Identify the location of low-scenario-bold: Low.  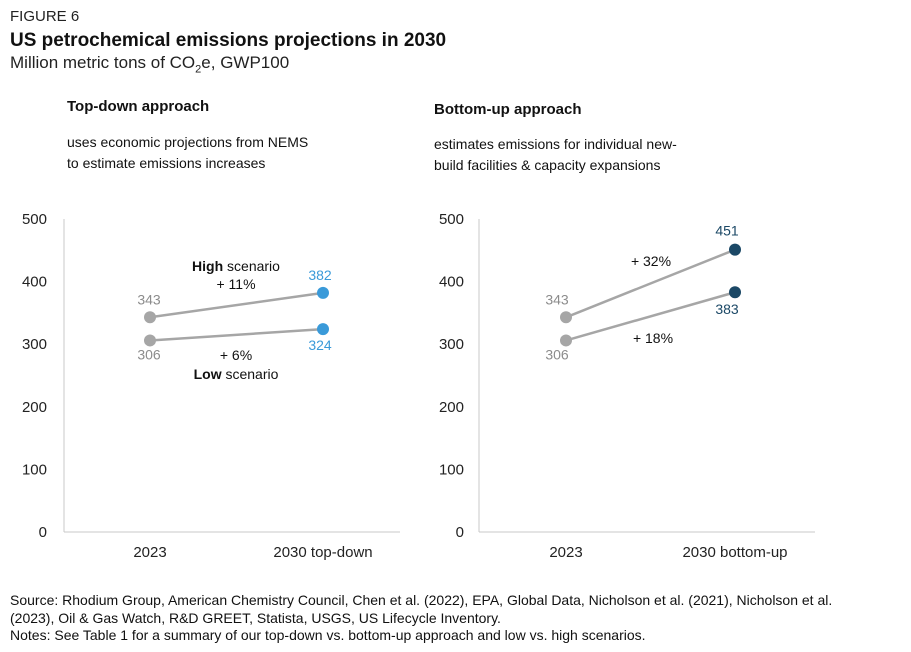
(208, 374).